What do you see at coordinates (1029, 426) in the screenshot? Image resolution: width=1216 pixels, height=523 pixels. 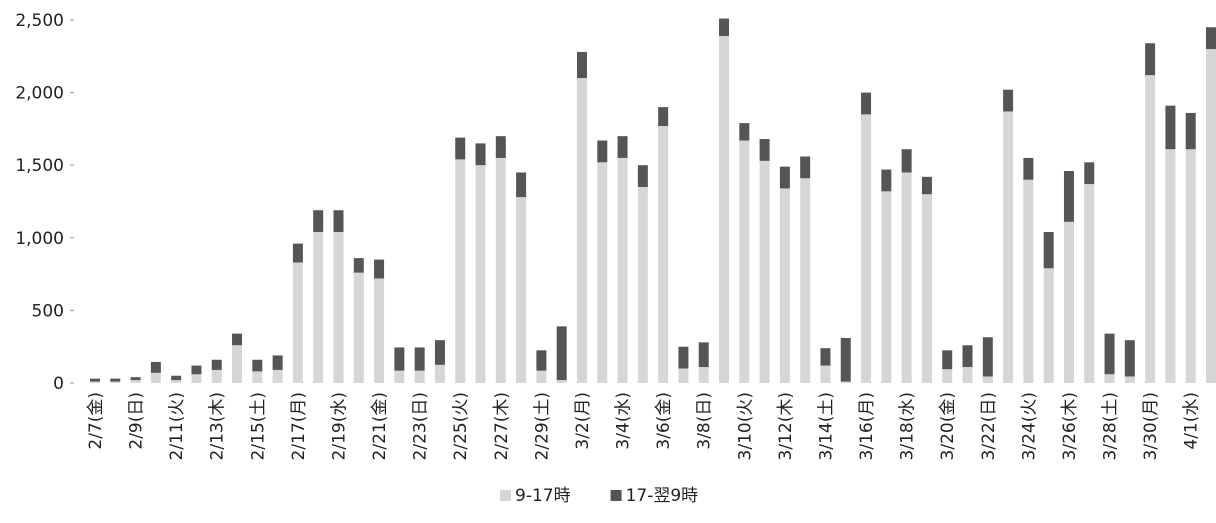 I see `x-tick-label: 3/24(火)` at bounding box center [1029, 426].